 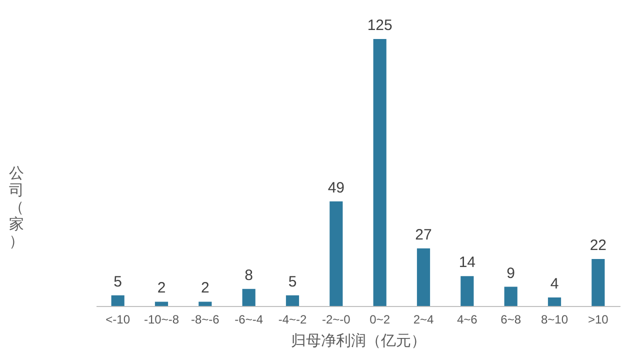 What do you see at coordinates (598, 319) in the screenshot?
I see `x-tick-label: >10` at bounding box center [598, 319].